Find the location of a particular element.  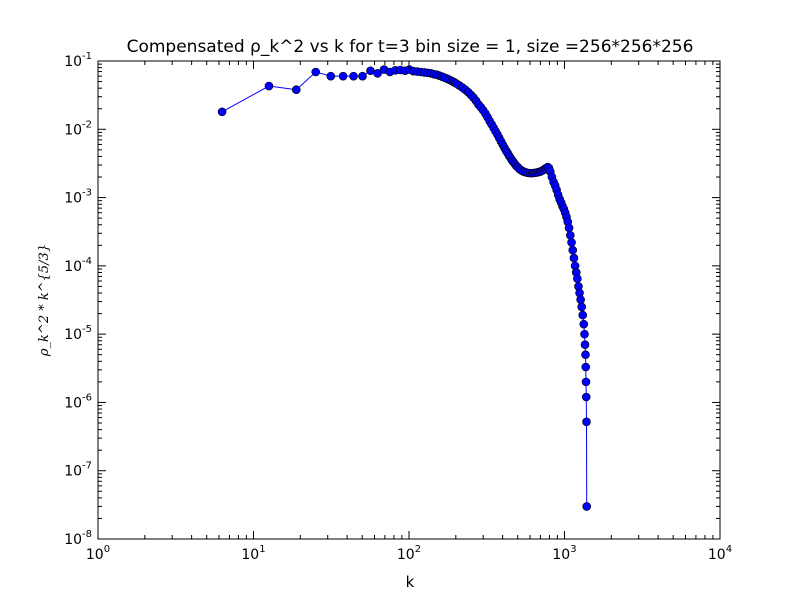

y-tick-label: 10⁻⁸ is located at coordinates (78, 538).